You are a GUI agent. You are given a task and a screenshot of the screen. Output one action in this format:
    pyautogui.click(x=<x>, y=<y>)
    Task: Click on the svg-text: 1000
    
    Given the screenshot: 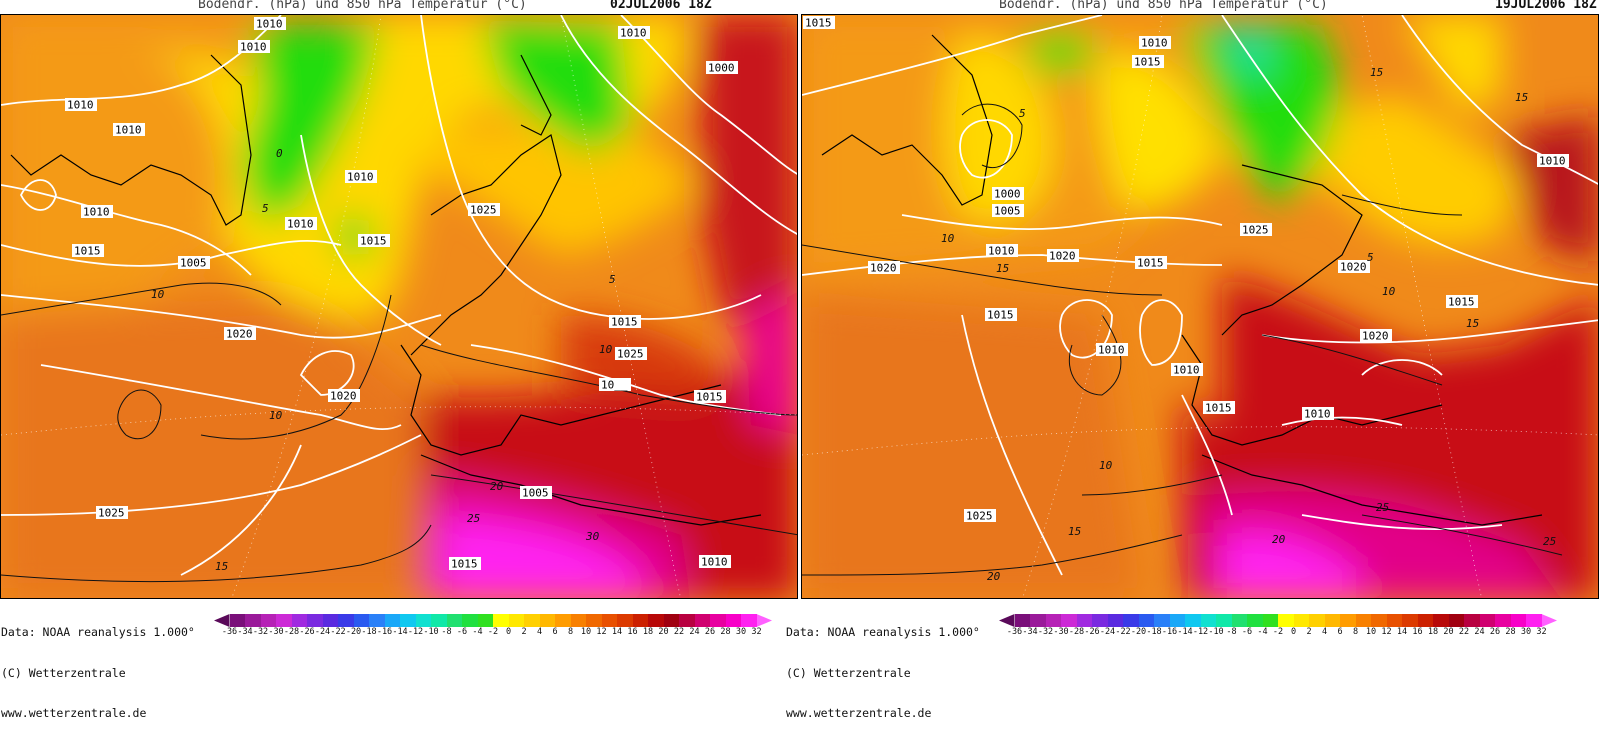 What is the action you would take?
    pyautogui.click(x=1007, y=194)
    